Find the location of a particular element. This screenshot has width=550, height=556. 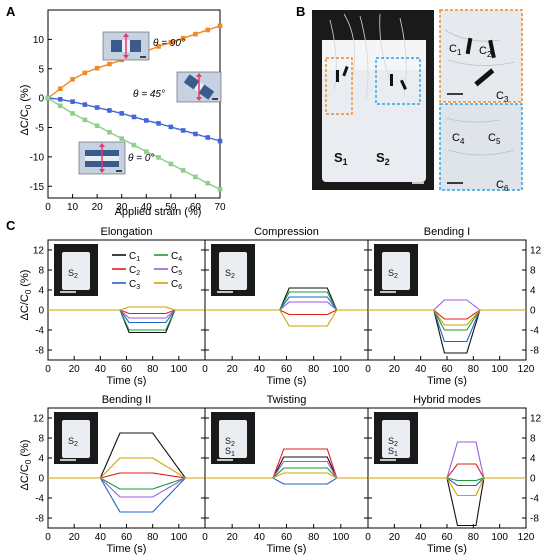

panel-a-ytick-label: 0 is located at coordinates (41, 99).